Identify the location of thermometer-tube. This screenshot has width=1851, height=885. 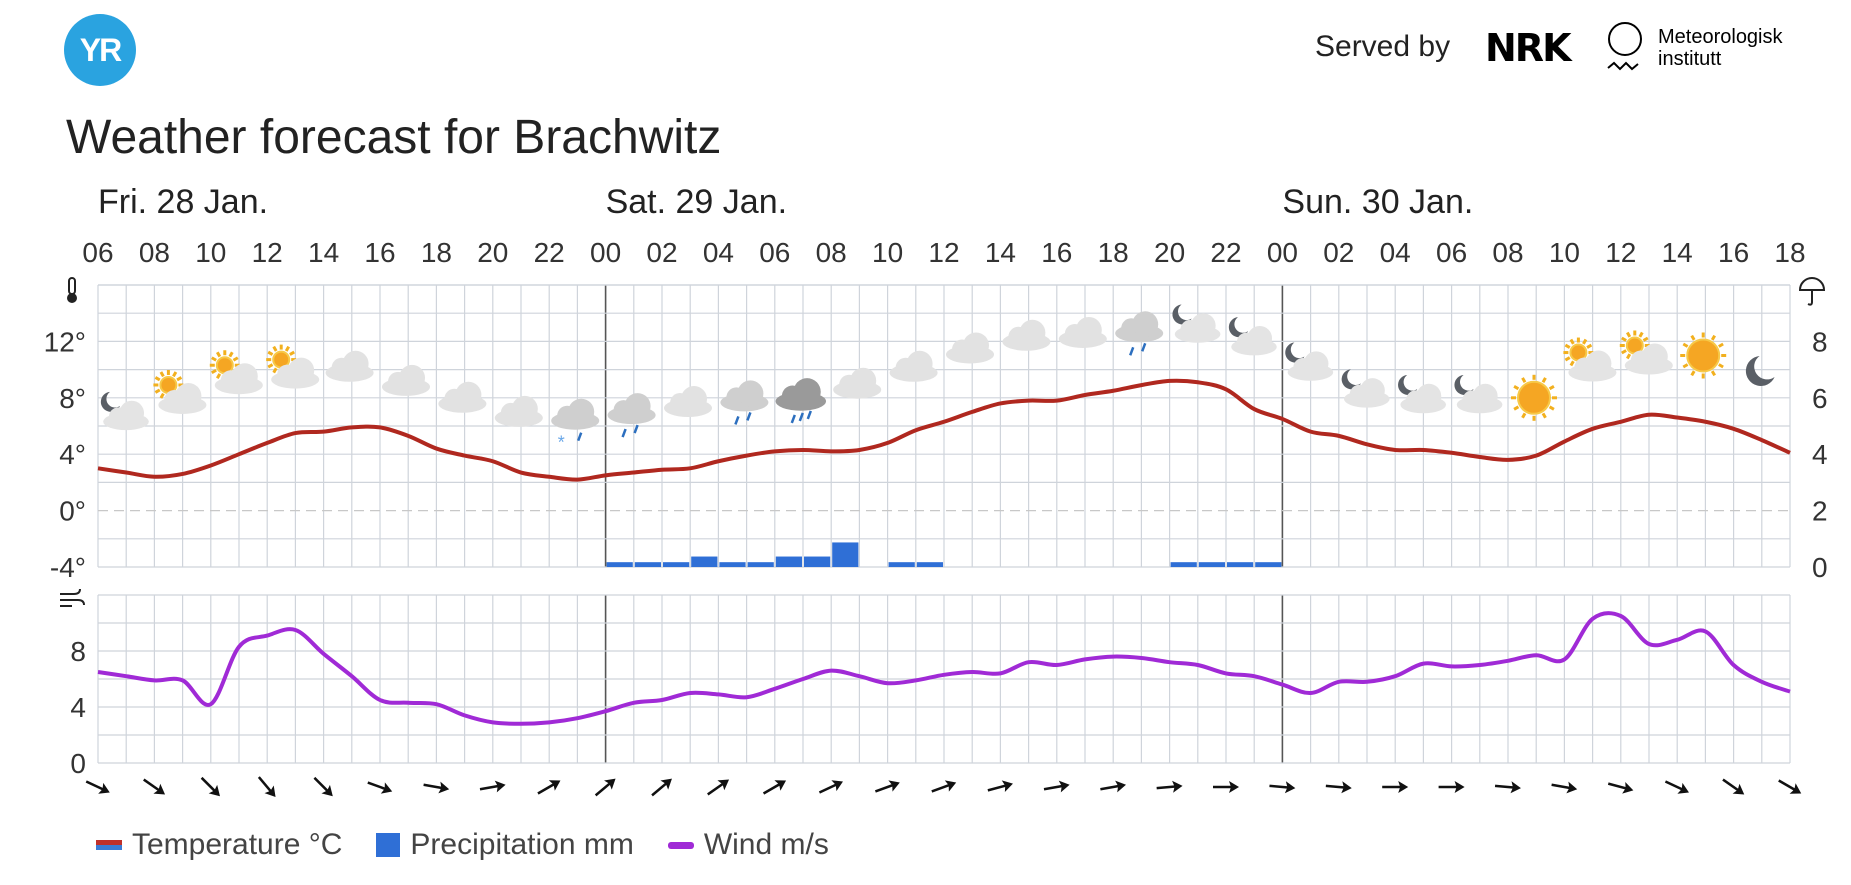
(72, 286).